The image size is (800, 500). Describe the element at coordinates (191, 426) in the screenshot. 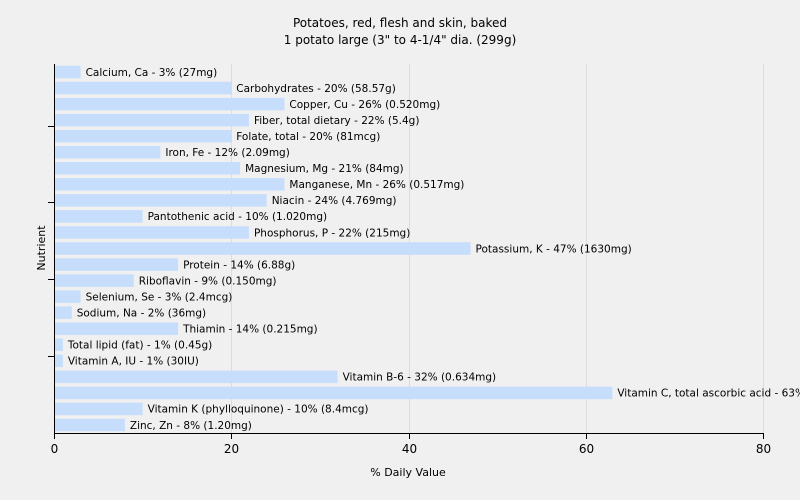

I see `bar-label: Zinc, Zn - 8% (1.20mg)` at that location.